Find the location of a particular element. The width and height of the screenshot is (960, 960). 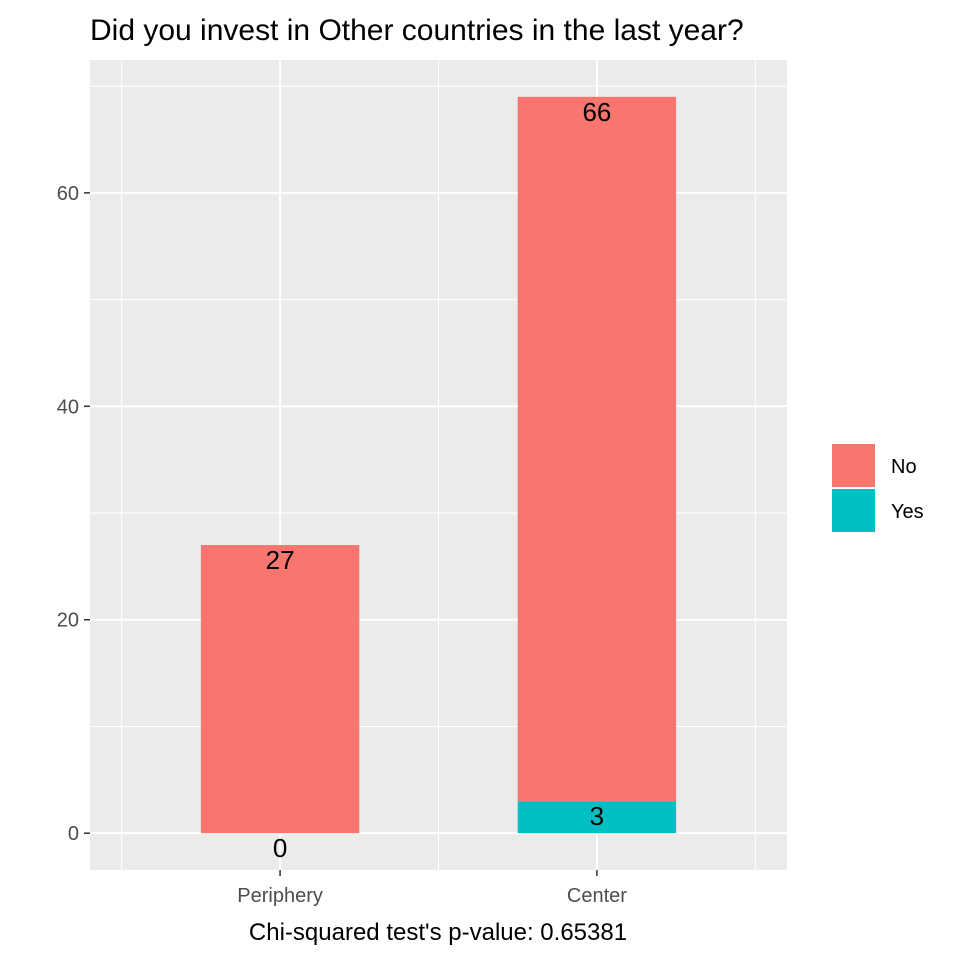

data-label: 3 is located at coordinates (597, 816).